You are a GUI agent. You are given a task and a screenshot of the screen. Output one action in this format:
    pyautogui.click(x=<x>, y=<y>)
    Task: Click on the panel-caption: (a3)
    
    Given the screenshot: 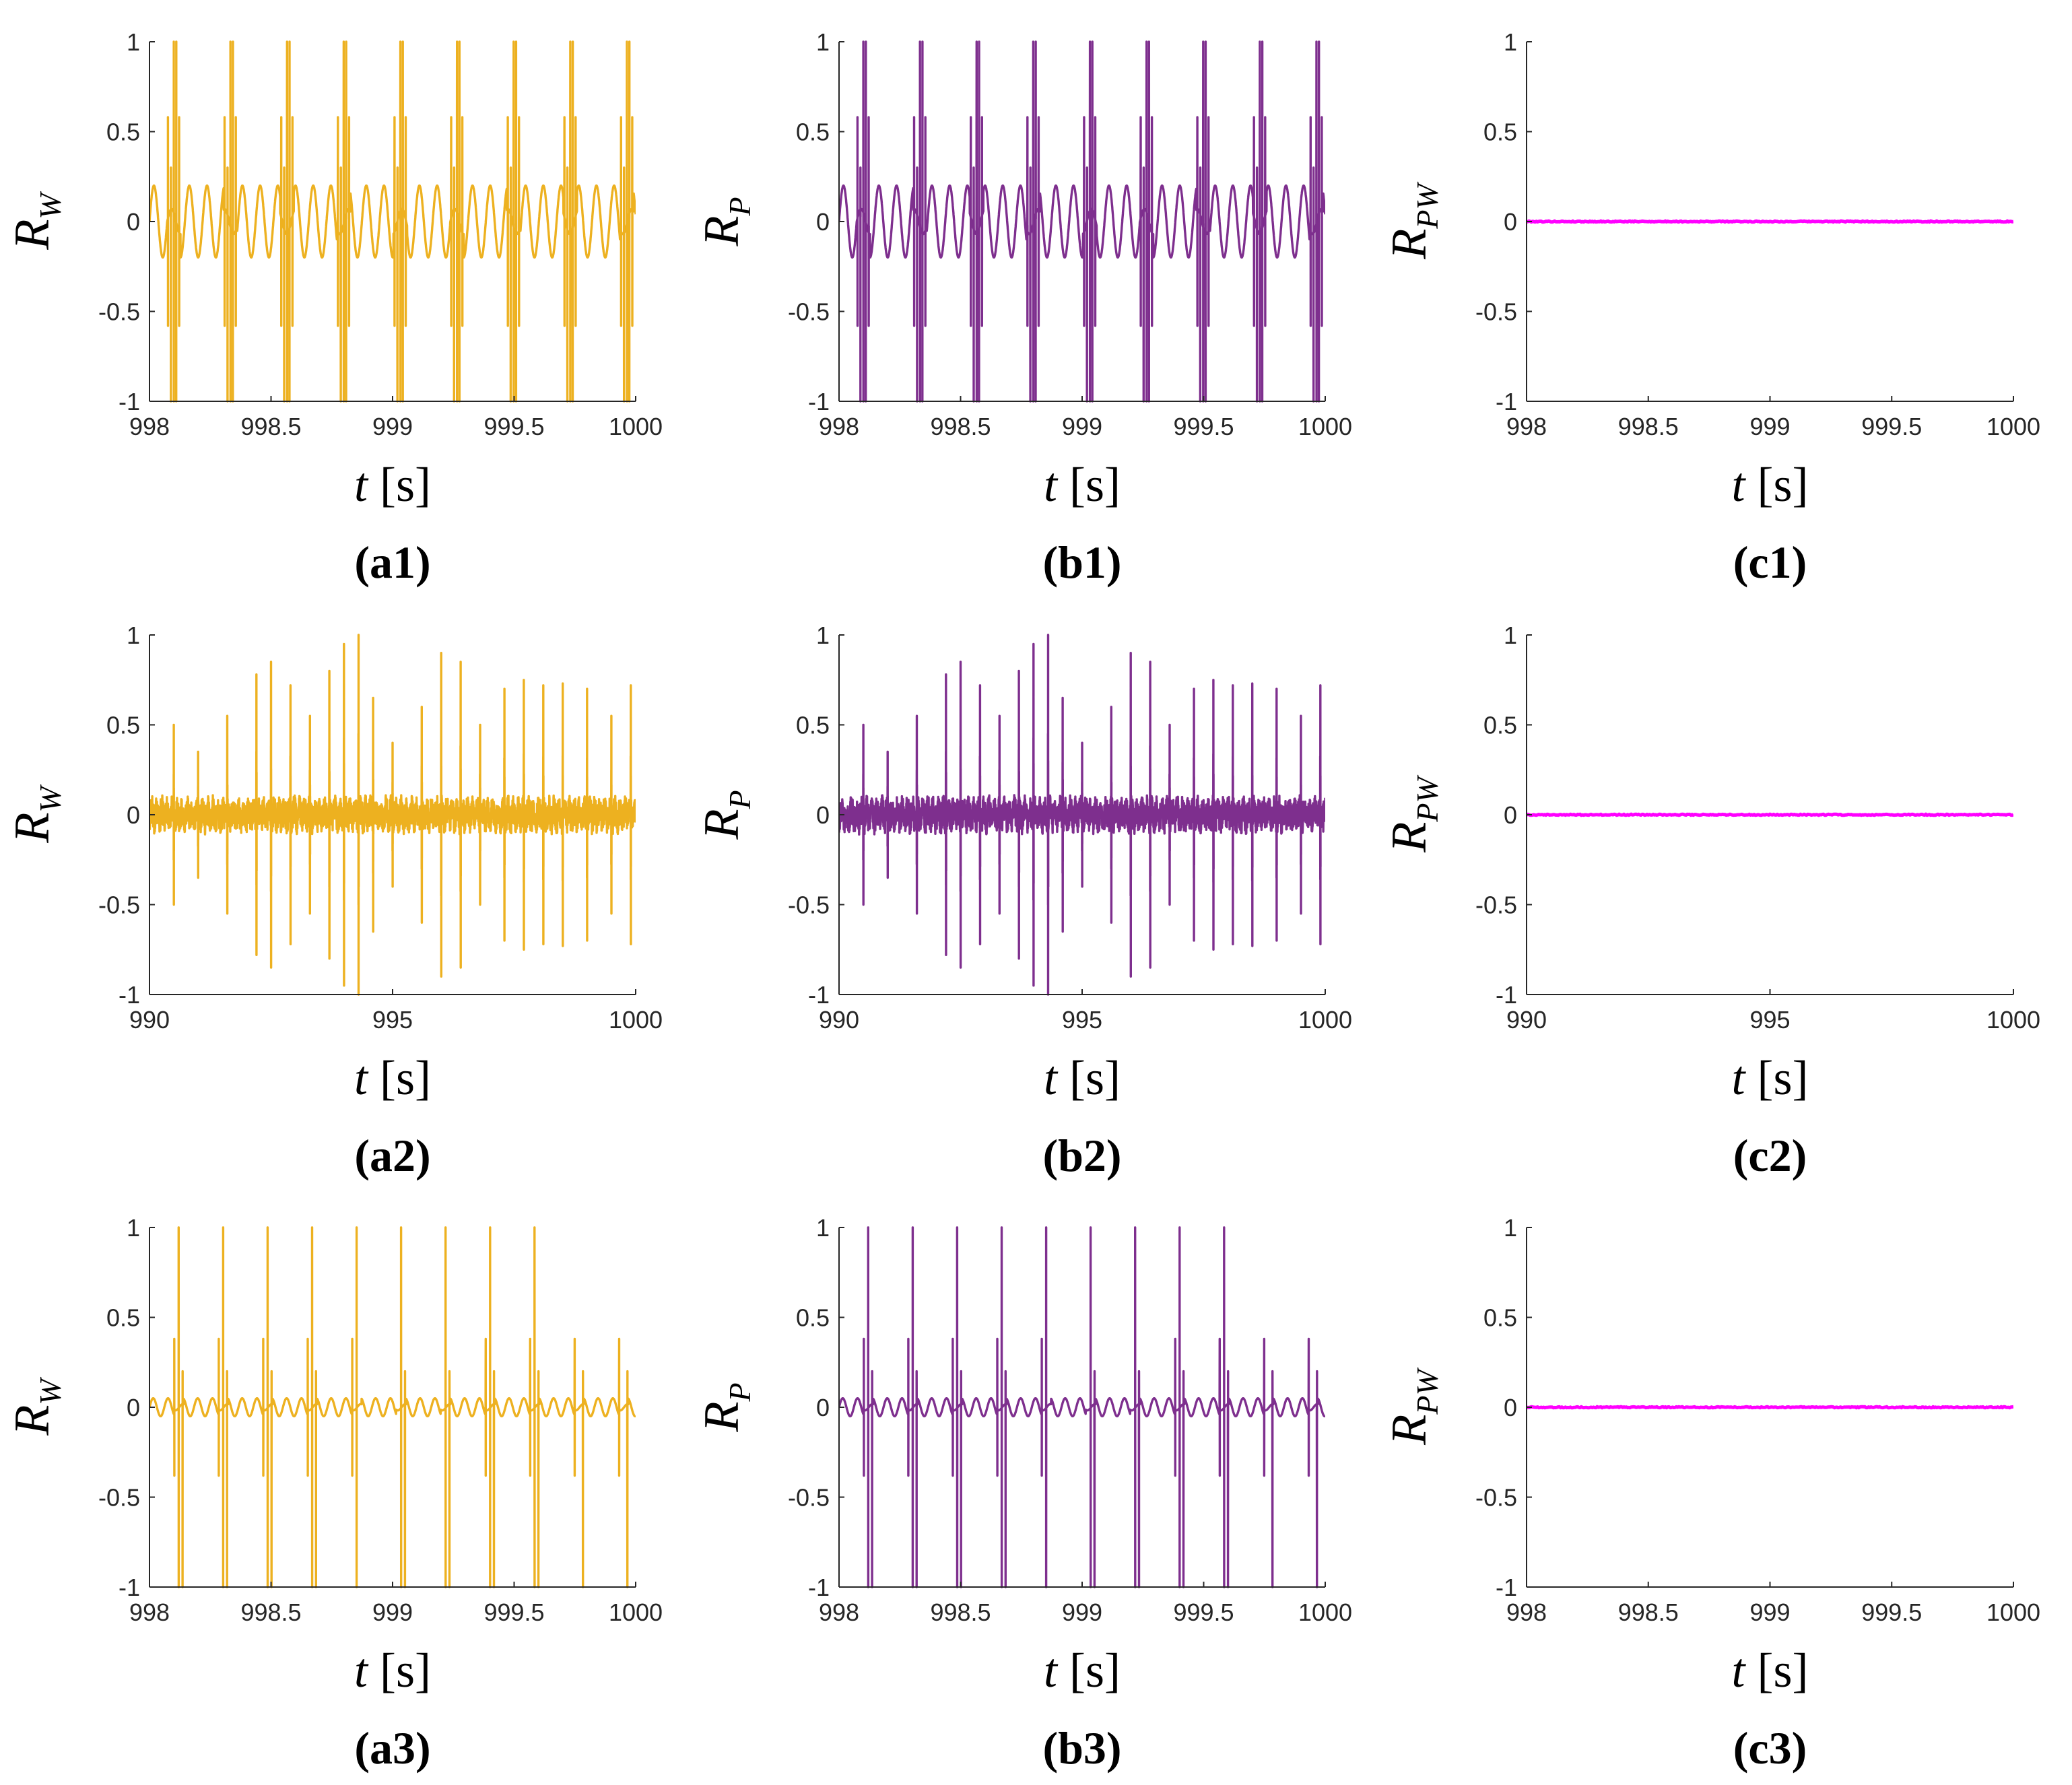 What is the action you would take?
    pyautogui.click(x=392, y=1748)
    